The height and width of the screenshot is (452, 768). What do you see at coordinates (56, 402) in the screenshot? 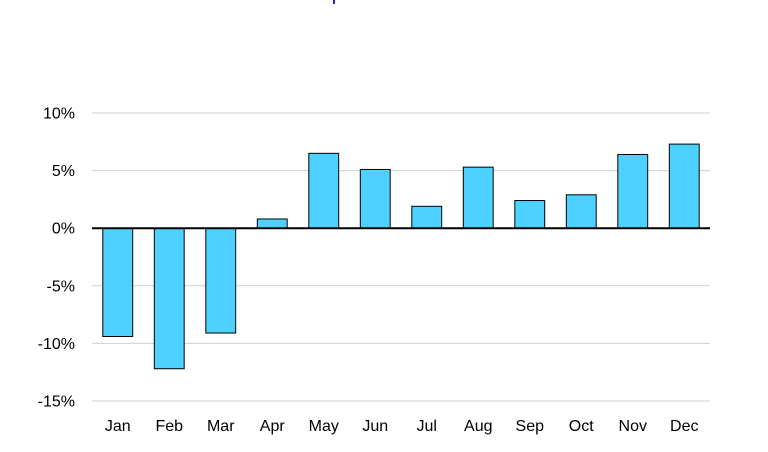
I see `y-tick-label: -15%` at bounding box center [56, 402].